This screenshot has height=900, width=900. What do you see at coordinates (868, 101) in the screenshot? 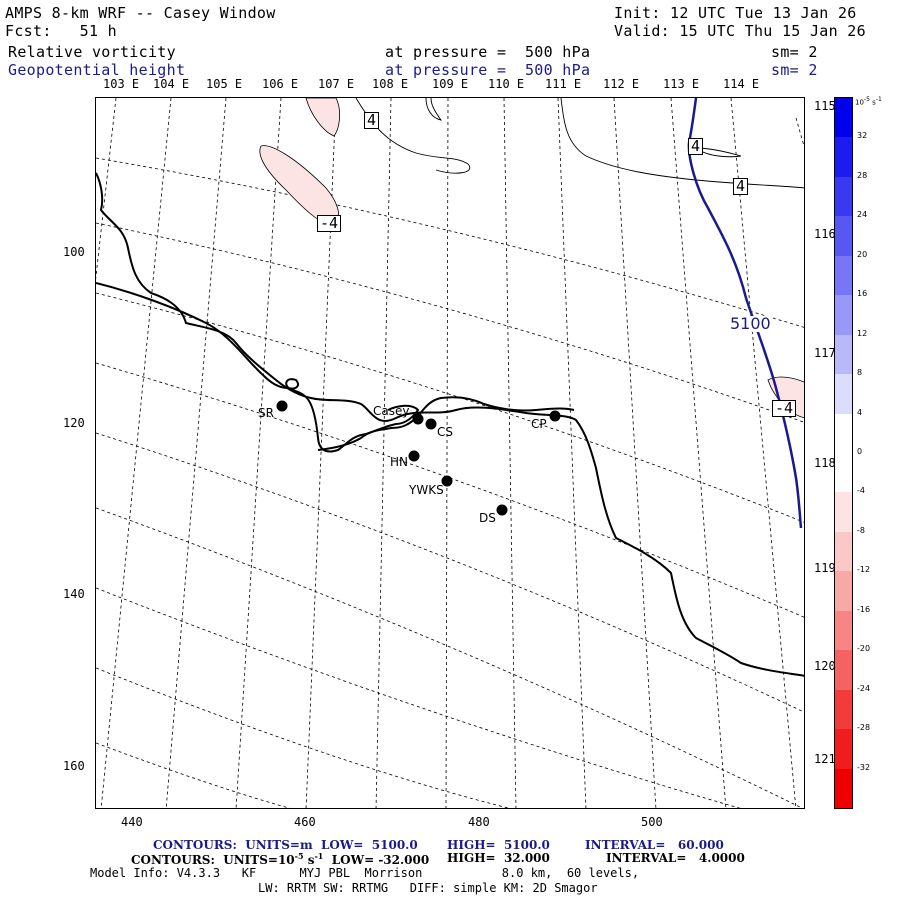
I see `colorbar-unit: 10-5 s-1` at bounding box center [868, 101].